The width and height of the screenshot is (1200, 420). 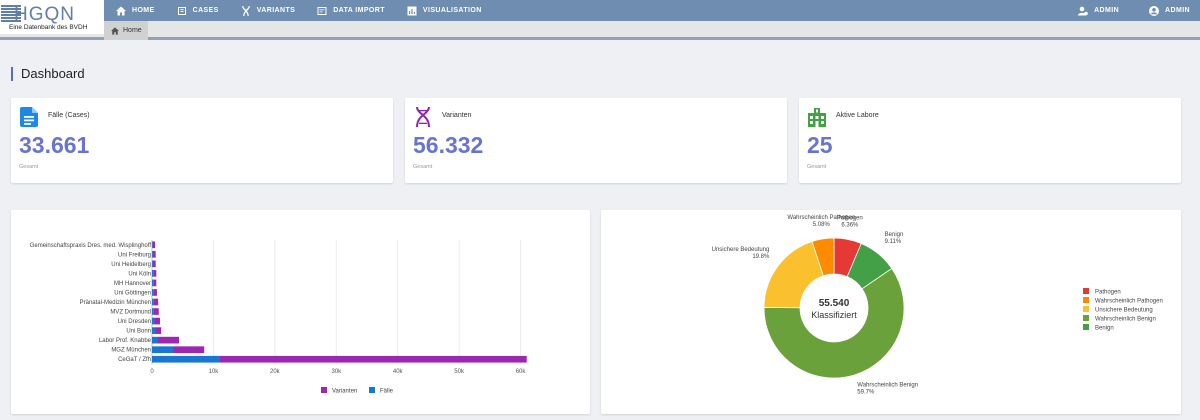 I want to click on nav-admin-settings-label: ADMIN, so click(x=1107, y=10).